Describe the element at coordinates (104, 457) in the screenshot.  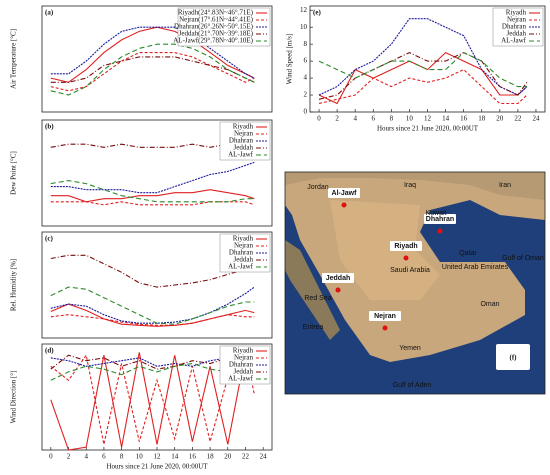
I see `x-tick-label: 6` at that location.